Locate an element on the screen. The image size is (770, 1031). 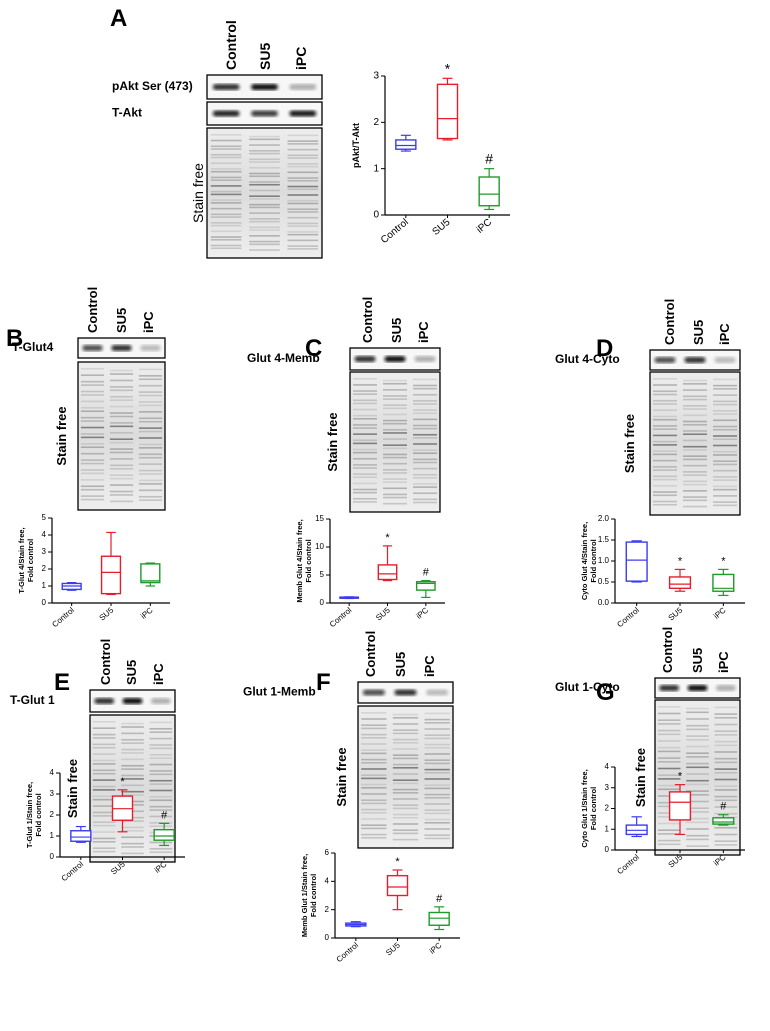
y-tick-label: 5 is located at coordinates (44, 517).